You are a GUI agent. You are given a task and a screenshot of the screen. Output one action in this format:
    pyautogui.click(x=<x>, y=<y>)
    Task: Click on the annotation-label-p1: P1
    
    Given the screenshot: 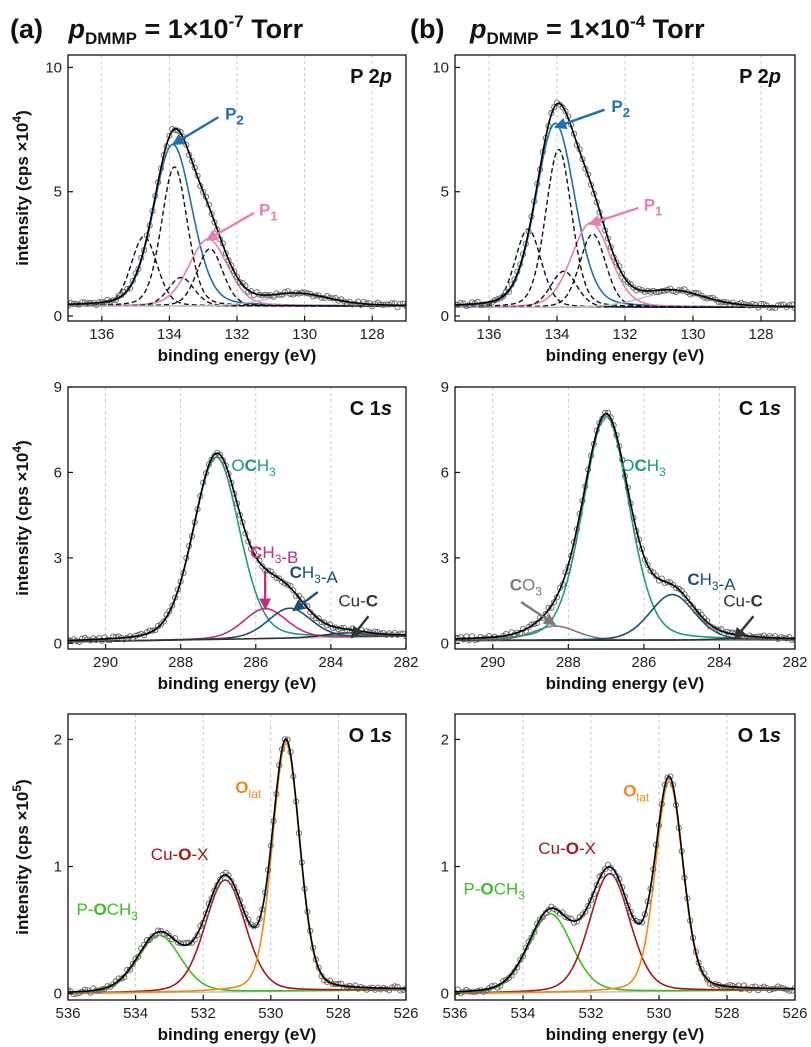 What is the action you would take?
    pyautogui.click(x=268, y=211)
    